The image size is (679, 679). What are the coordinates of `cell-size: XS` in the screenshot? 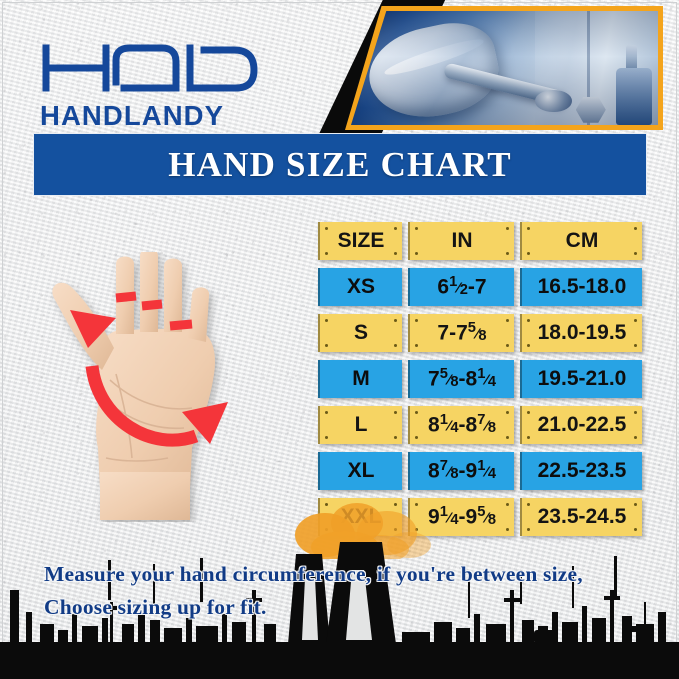 It's located at (360, 287).